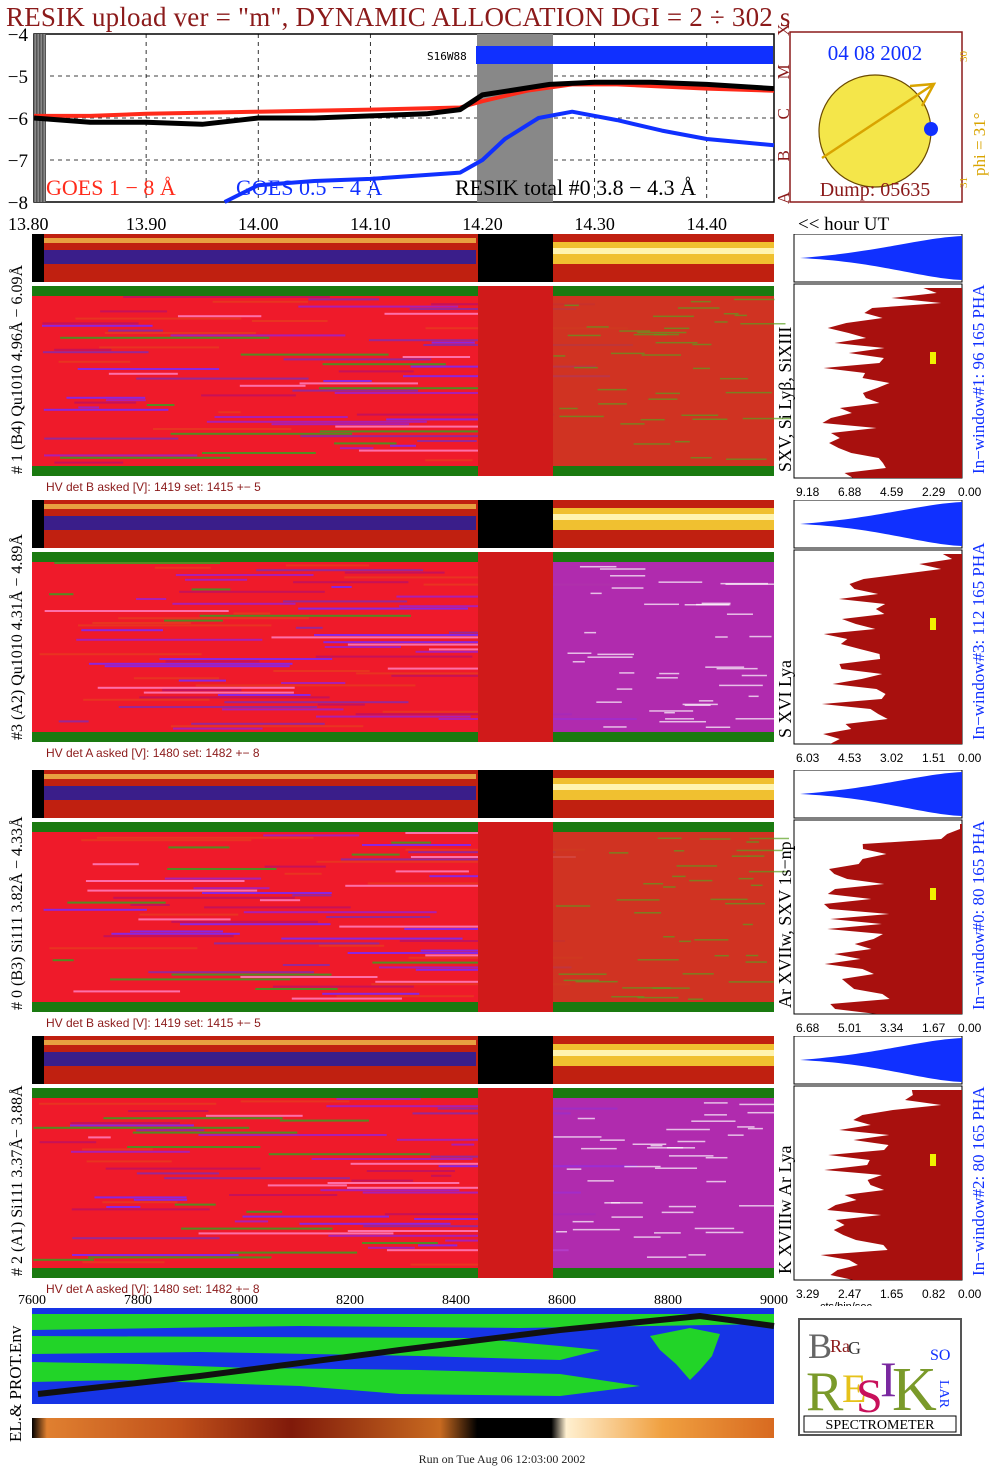  I want to click on channel-window: In−window#2: 80 165 PHA, so click(978, 1181).